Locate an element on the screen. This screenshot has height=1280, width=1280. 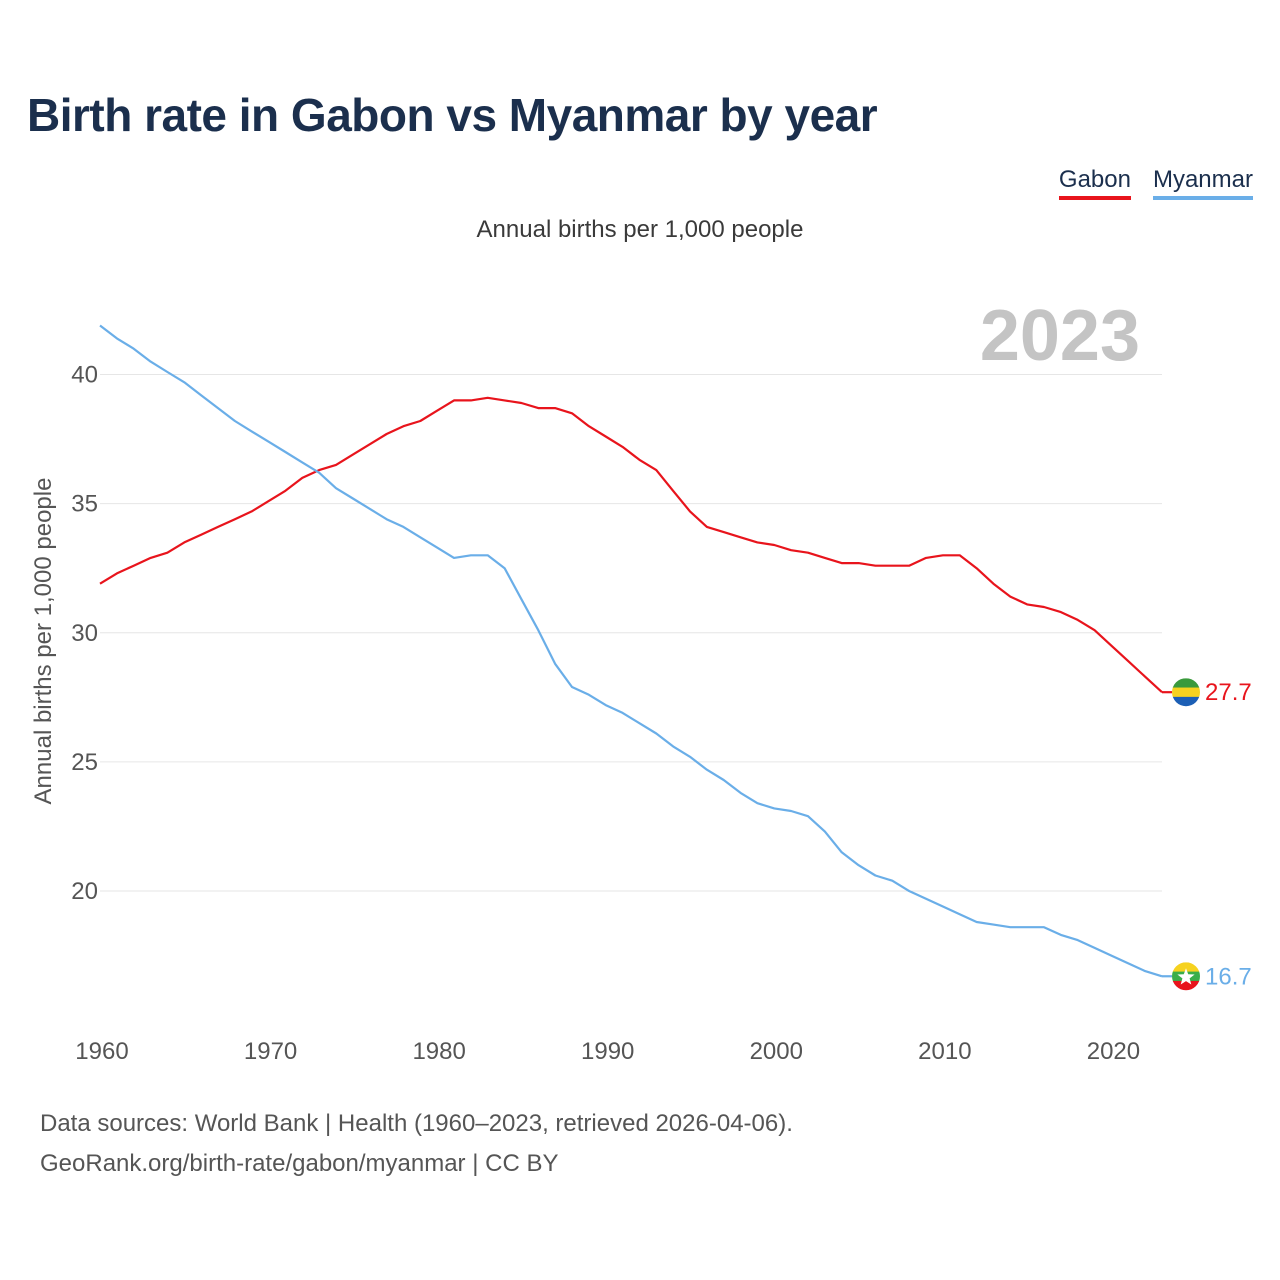
x-tick-label: 2000 is located at coordinates (776, 1051).